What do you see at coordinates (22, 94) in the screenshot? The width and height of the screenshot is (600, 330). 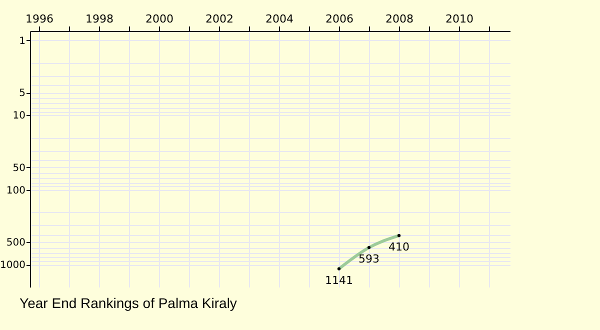 I see `y-tick-label: 5` at bounding box center [22, 94].